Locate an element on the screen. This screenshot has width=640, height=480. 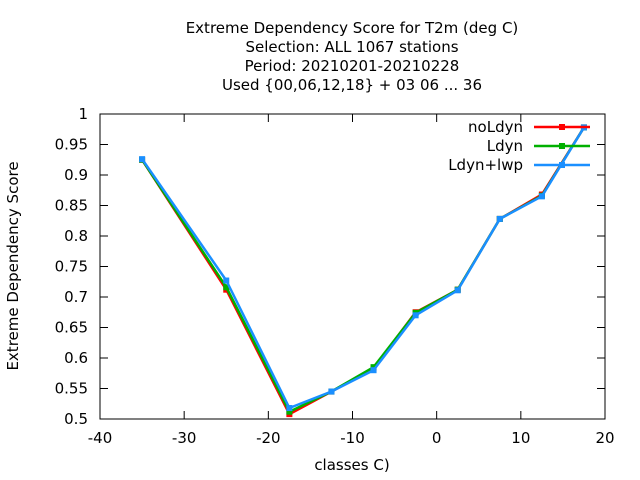
y-tick-label: 0.9 is located at coordinates (76, 175).